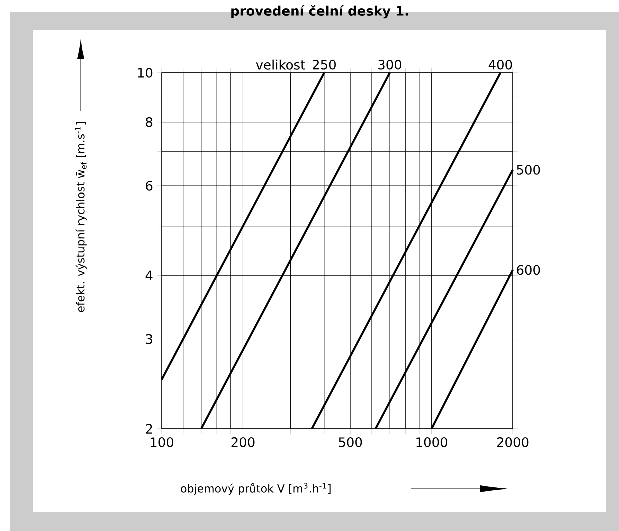 The height and width of the screenshot is (531, 619). What do you see at coordinates (324, 65) in the screenshot?
I see `series-label: 250` at bounding box center [324, 65].